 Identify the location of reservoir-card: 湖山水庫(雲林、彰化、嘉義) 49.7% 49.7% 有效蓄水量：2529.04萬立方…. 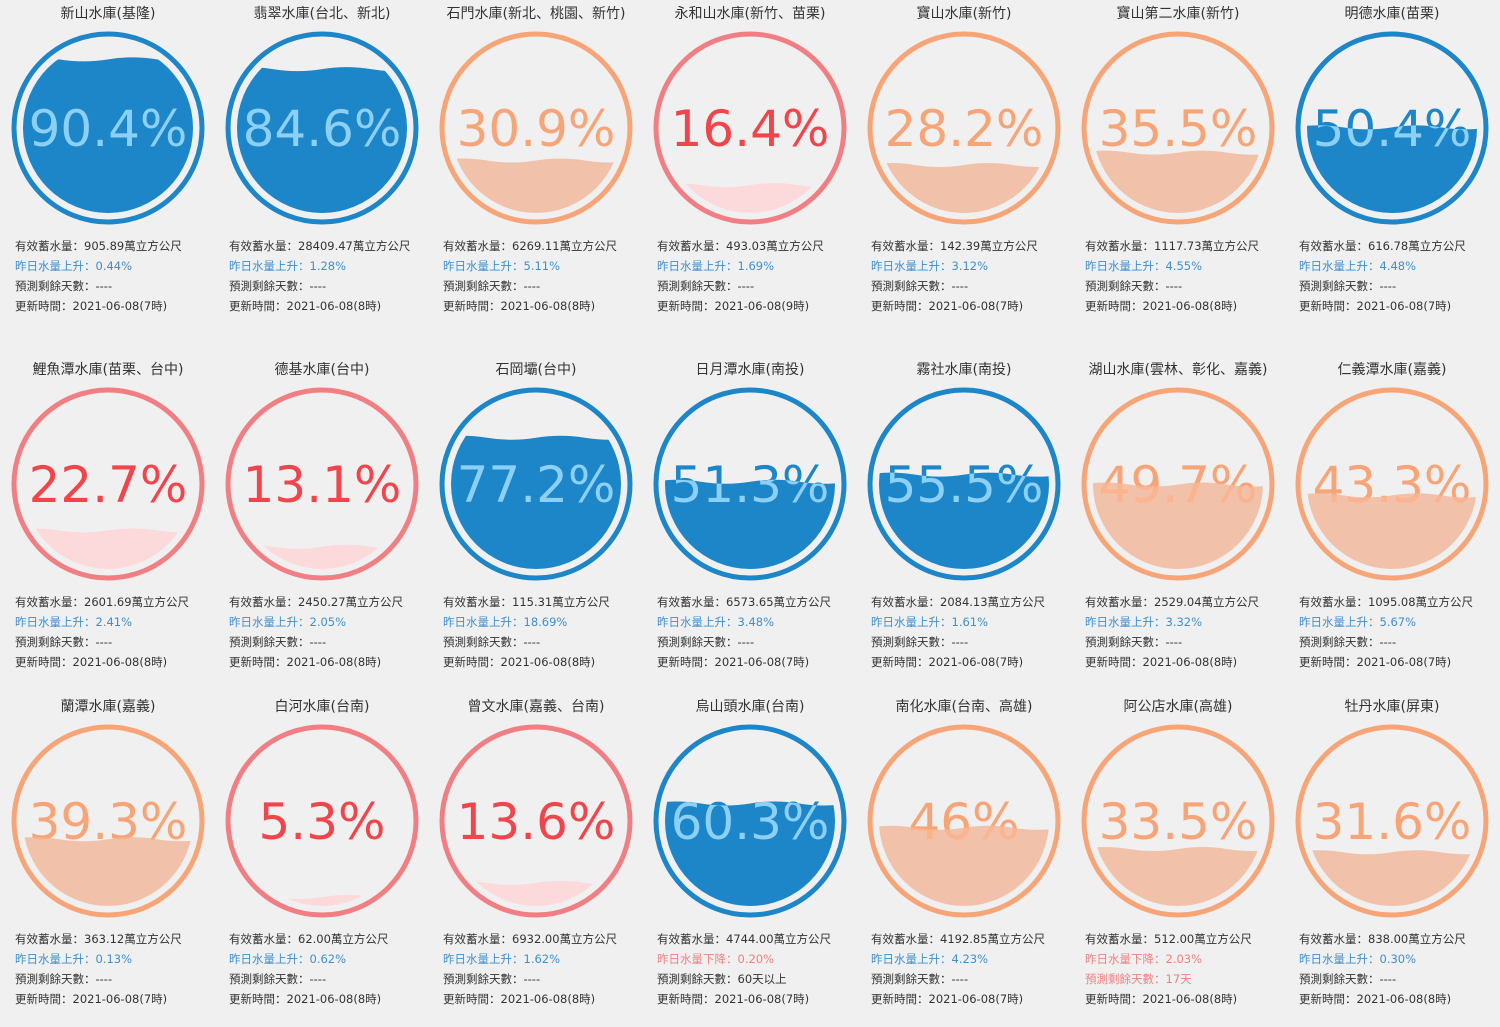
(1178, 516).